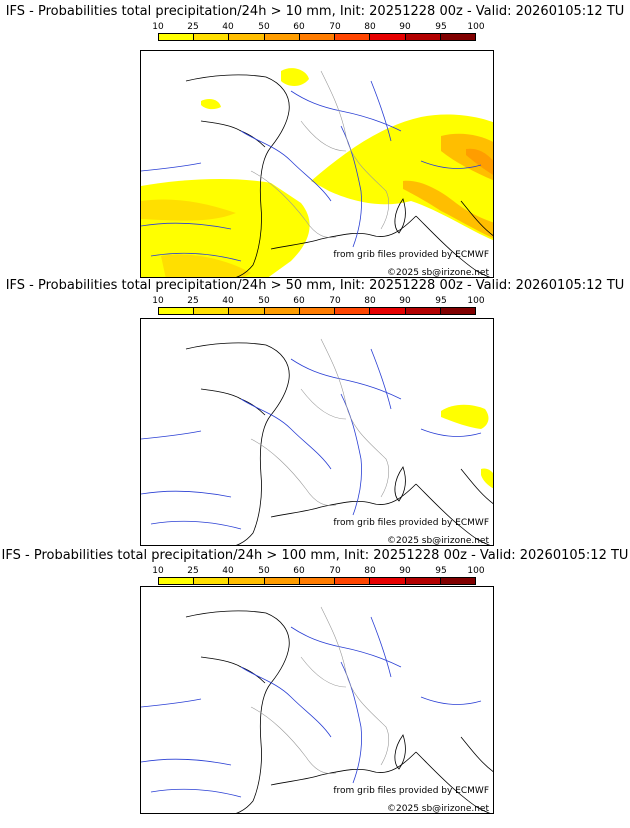  I want to click on map-credit-source: from grib files provided by ECMWF, so click(411, 255).